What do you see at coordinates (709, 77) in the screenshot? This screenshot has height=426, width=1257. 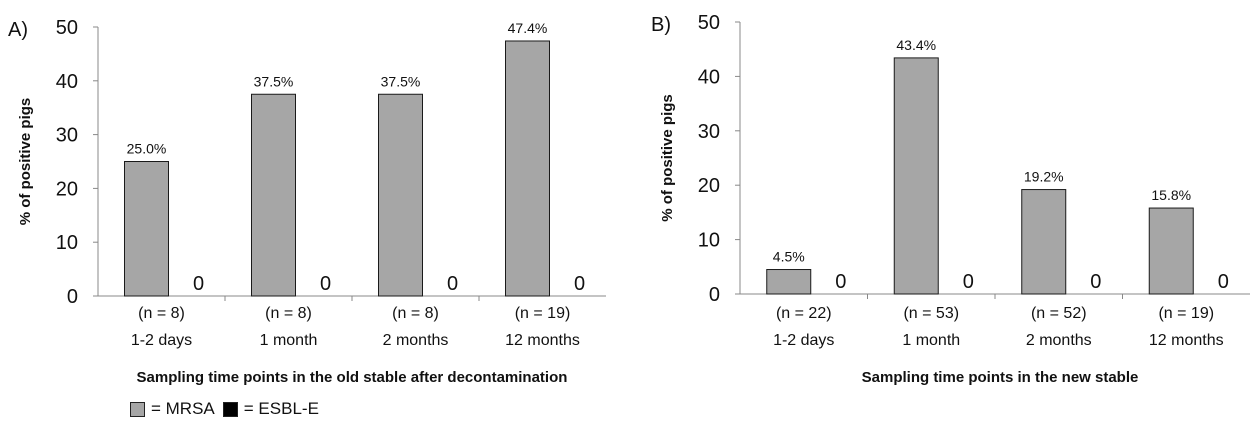 I see `panel-b-y-tick-label: 40` at bounding box center [709, 77].